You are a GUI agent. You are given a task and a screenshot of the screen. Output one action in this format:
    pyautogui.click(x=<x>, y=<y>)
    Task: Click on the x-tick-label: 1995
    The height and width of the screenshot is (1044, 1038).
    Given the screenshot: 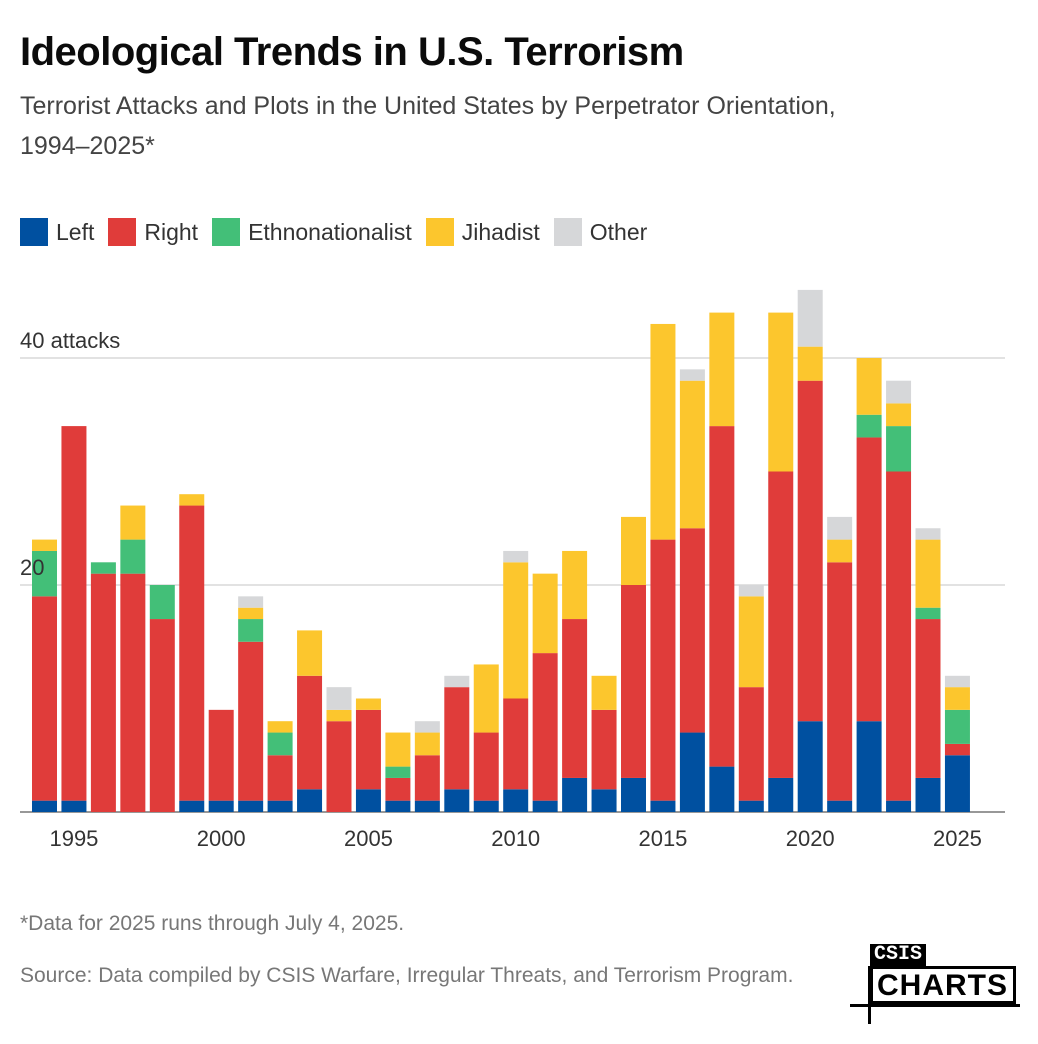 What is the action you would take?
    pyautogui.click(x=73, y=838)
    